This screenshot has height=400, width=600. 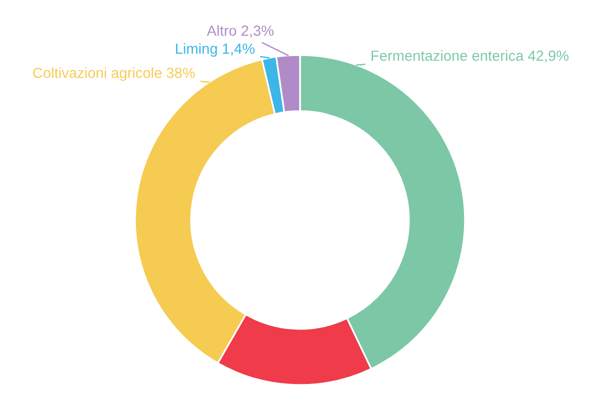 What do you see at coordinates (215, 50) in the screenshot?
I see `slice-label: Liming 1,4%` at bounding box center [215, 50].